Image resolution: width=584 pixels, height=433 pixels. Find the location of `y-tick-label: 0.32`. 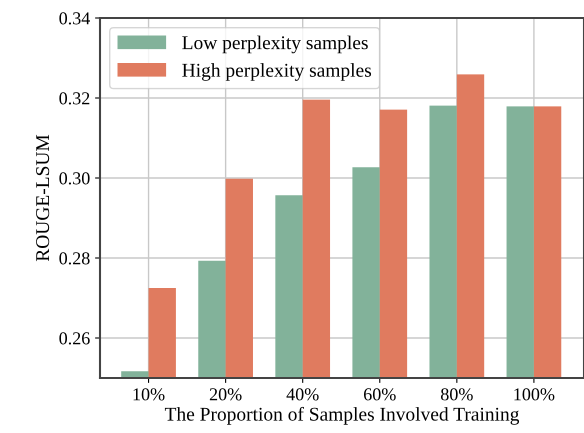

y-tick-label: 0.32 is located at coordinates (74, 98).